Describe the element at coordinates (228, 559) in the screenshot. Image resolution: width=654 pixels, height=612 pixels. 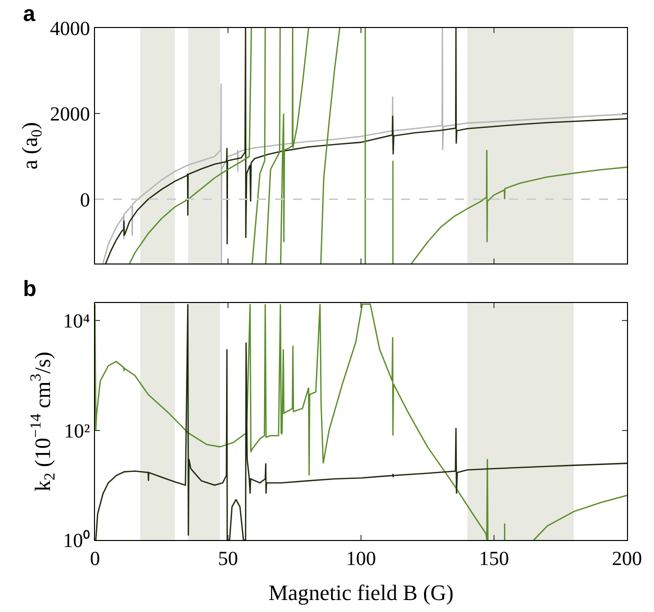
I see `x-tick-label: 50` at that location.